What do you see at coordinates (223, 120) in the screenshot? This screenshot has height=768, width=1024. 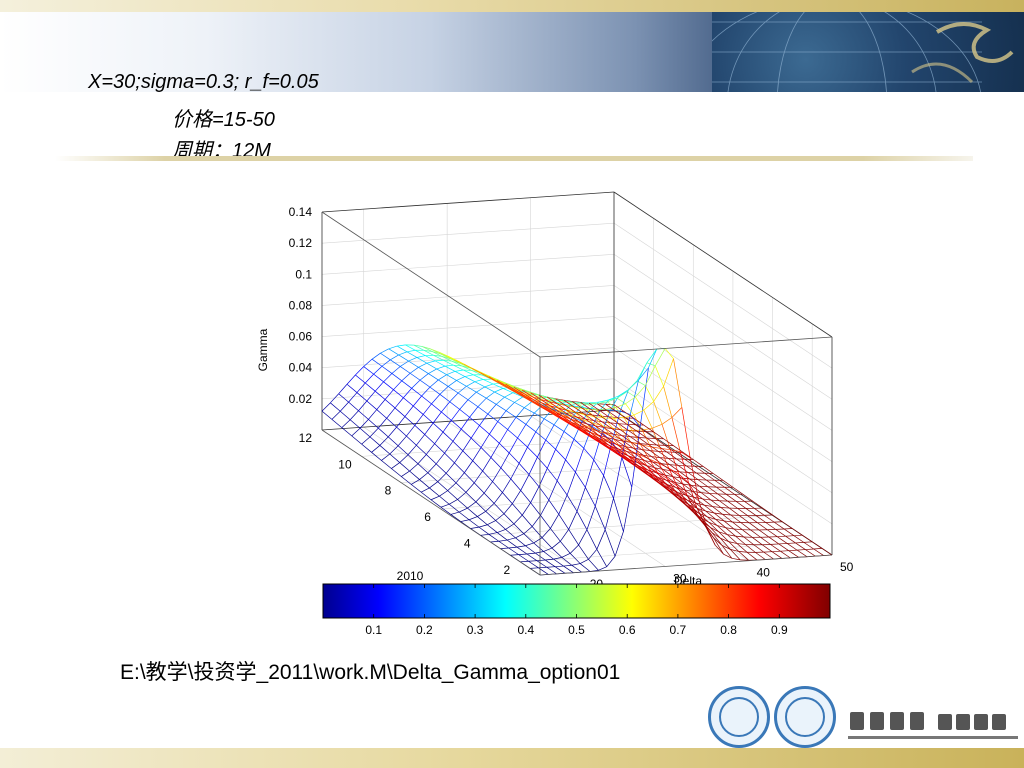 I see `slide-title-price: 价格=15-50` at bounding box center [223, 120].